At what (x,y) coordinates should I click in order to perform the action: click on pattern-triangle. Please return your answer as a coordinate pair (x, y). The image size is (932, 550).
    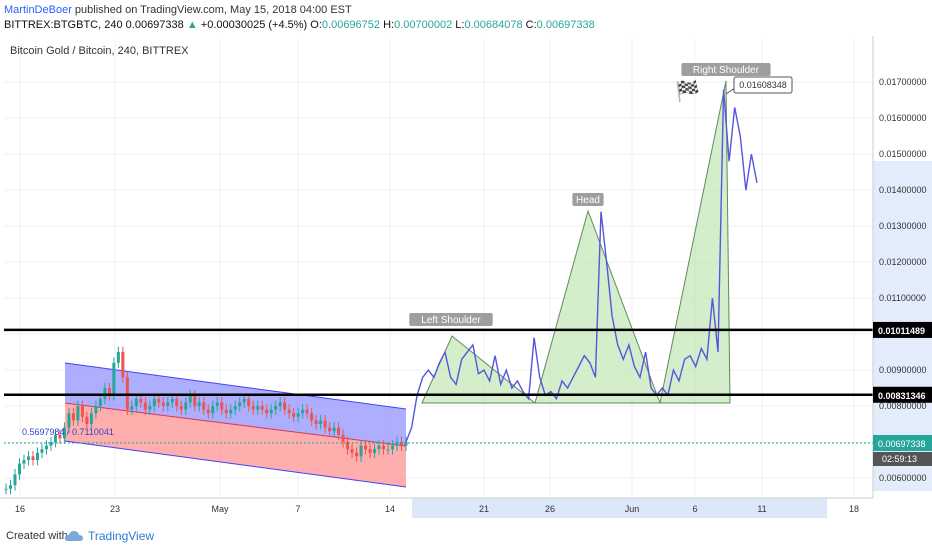
    Looking at the image, I should click on (479, 369).